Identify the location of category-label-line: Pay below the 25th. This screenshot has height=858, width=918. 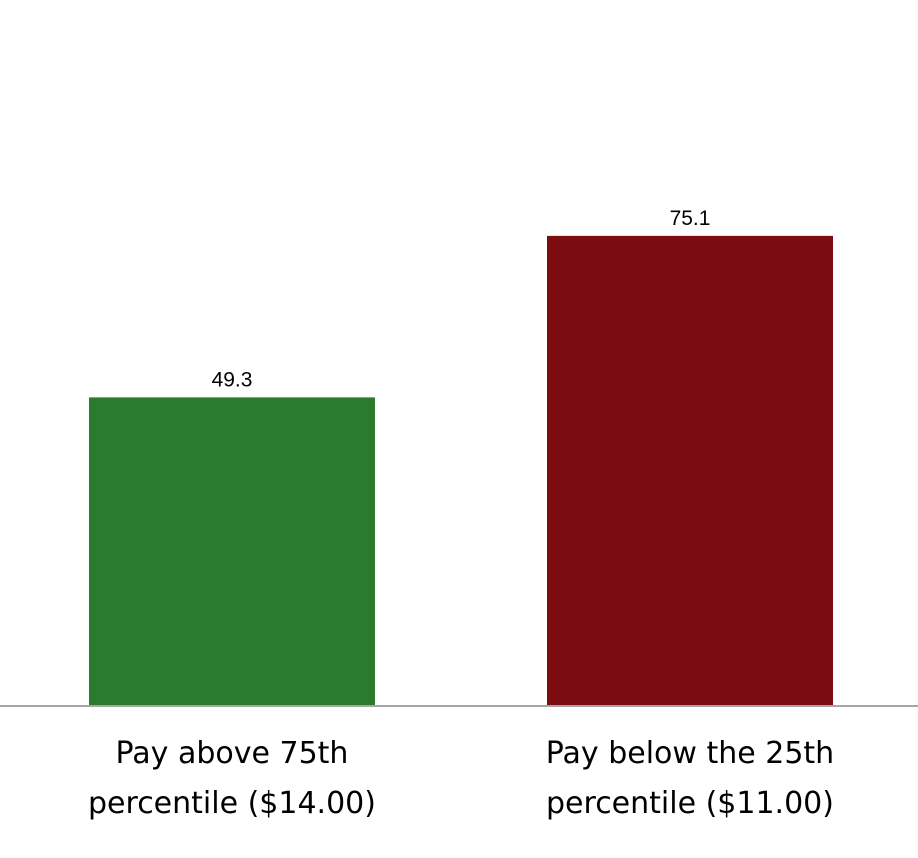
(690, 753).